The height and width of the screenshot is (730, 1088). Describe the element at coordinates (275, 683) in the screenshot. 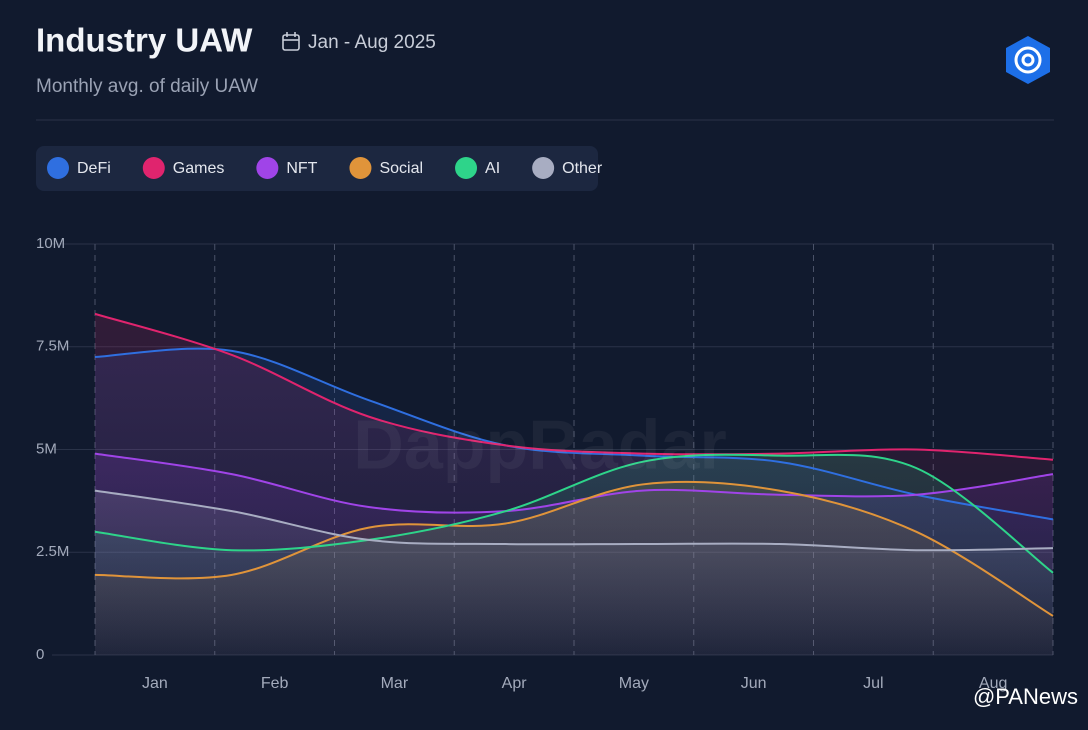

I see `x-tick-label: Feb` at that location.